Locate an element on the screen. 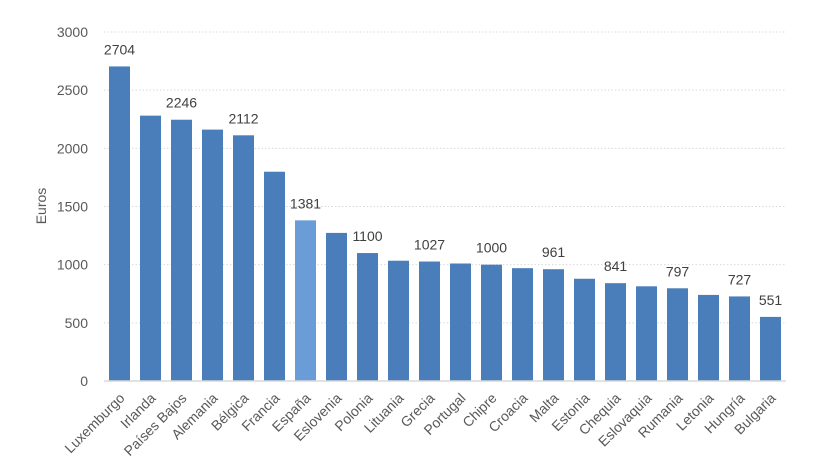 The height and width of the screenshot is (465, 820). bar-españa is located at coordinates (305, 300).